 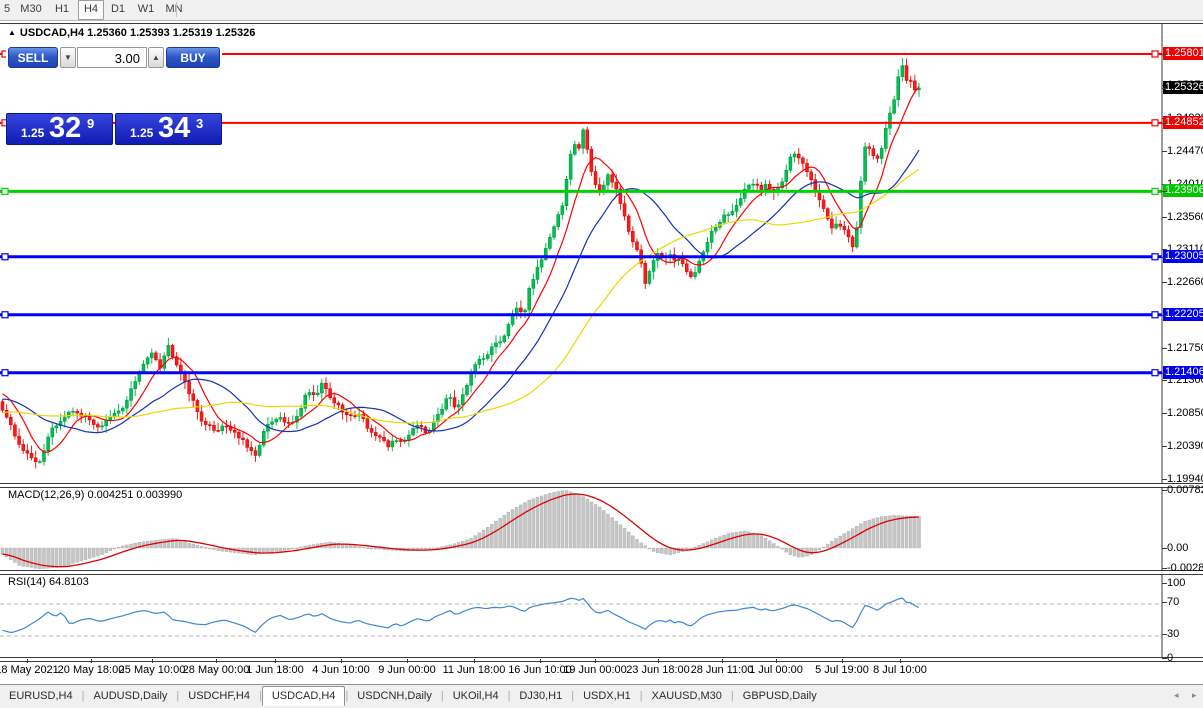 What do you see at coordinates (779, 696) in the screenshot?
I see `chart-tab-gbpusd-daily: GBPUSD,Daily` at bounding box center [779, 696].